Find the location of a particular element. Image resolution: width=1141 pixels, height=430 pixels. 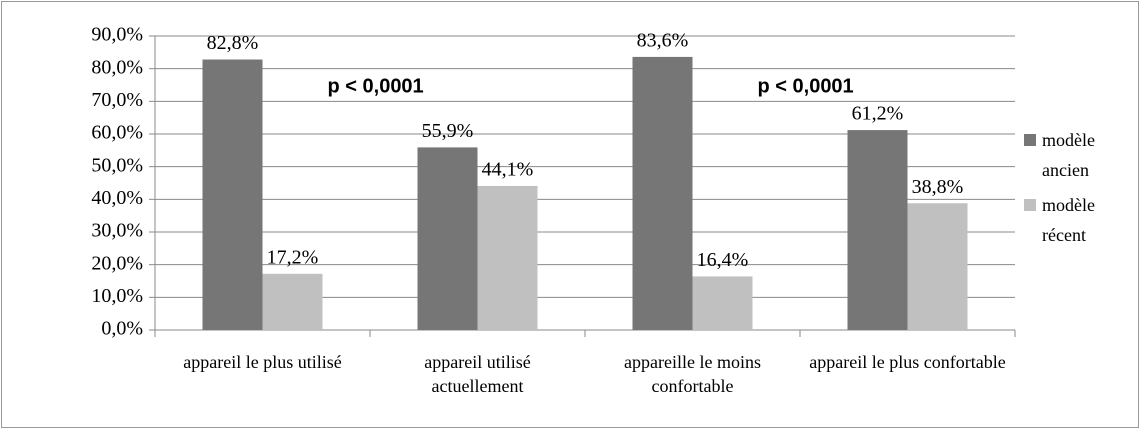

legend-label-box: modèle récent is located at coordinates (1068, 220).